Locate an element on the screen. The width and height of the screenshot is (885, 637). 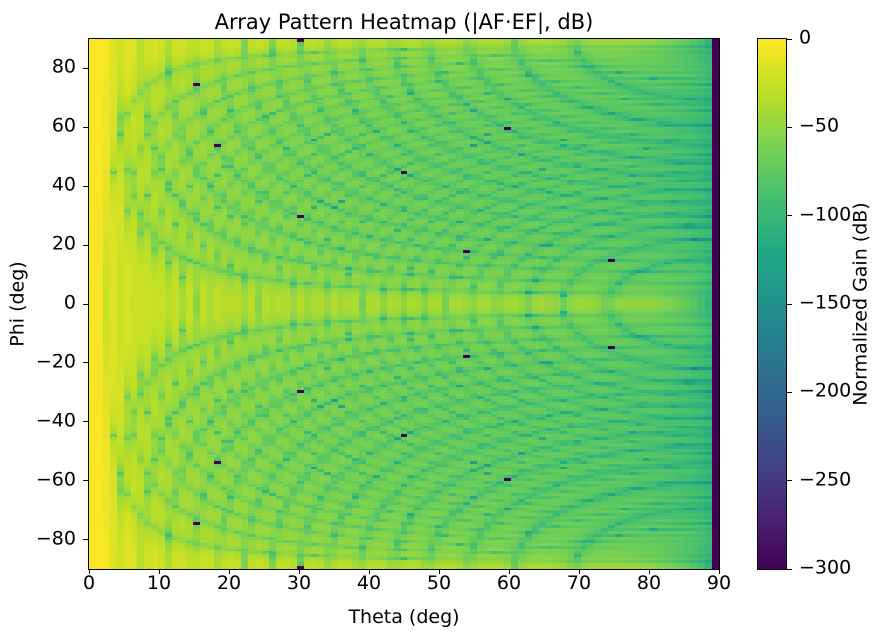
x-tick-label: 40 is located at coordinates (369, 583).